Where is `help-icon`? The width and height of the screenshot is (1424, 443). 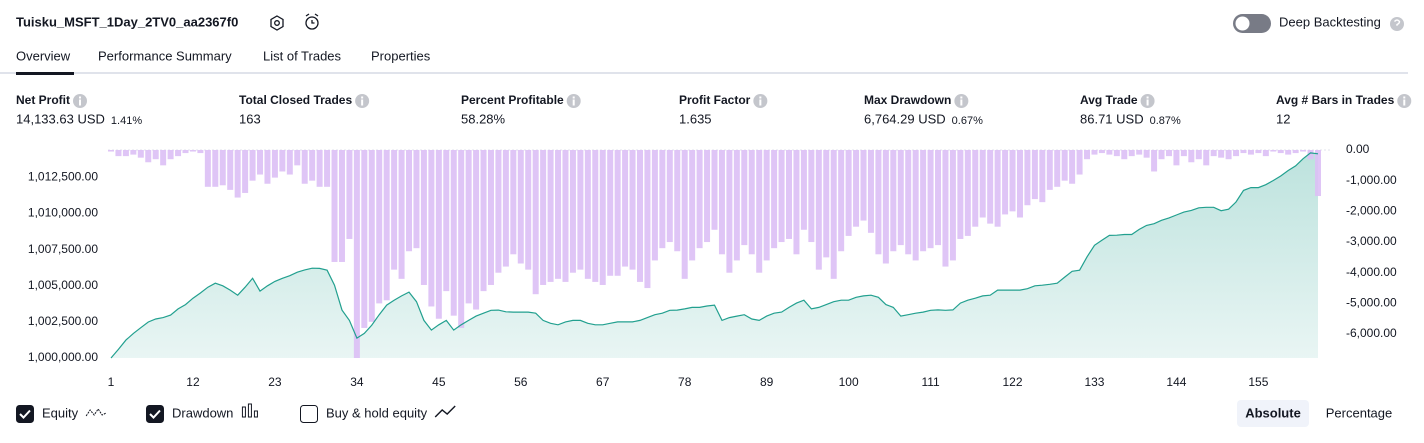
help-icon is located at coordinates (1397, 24).